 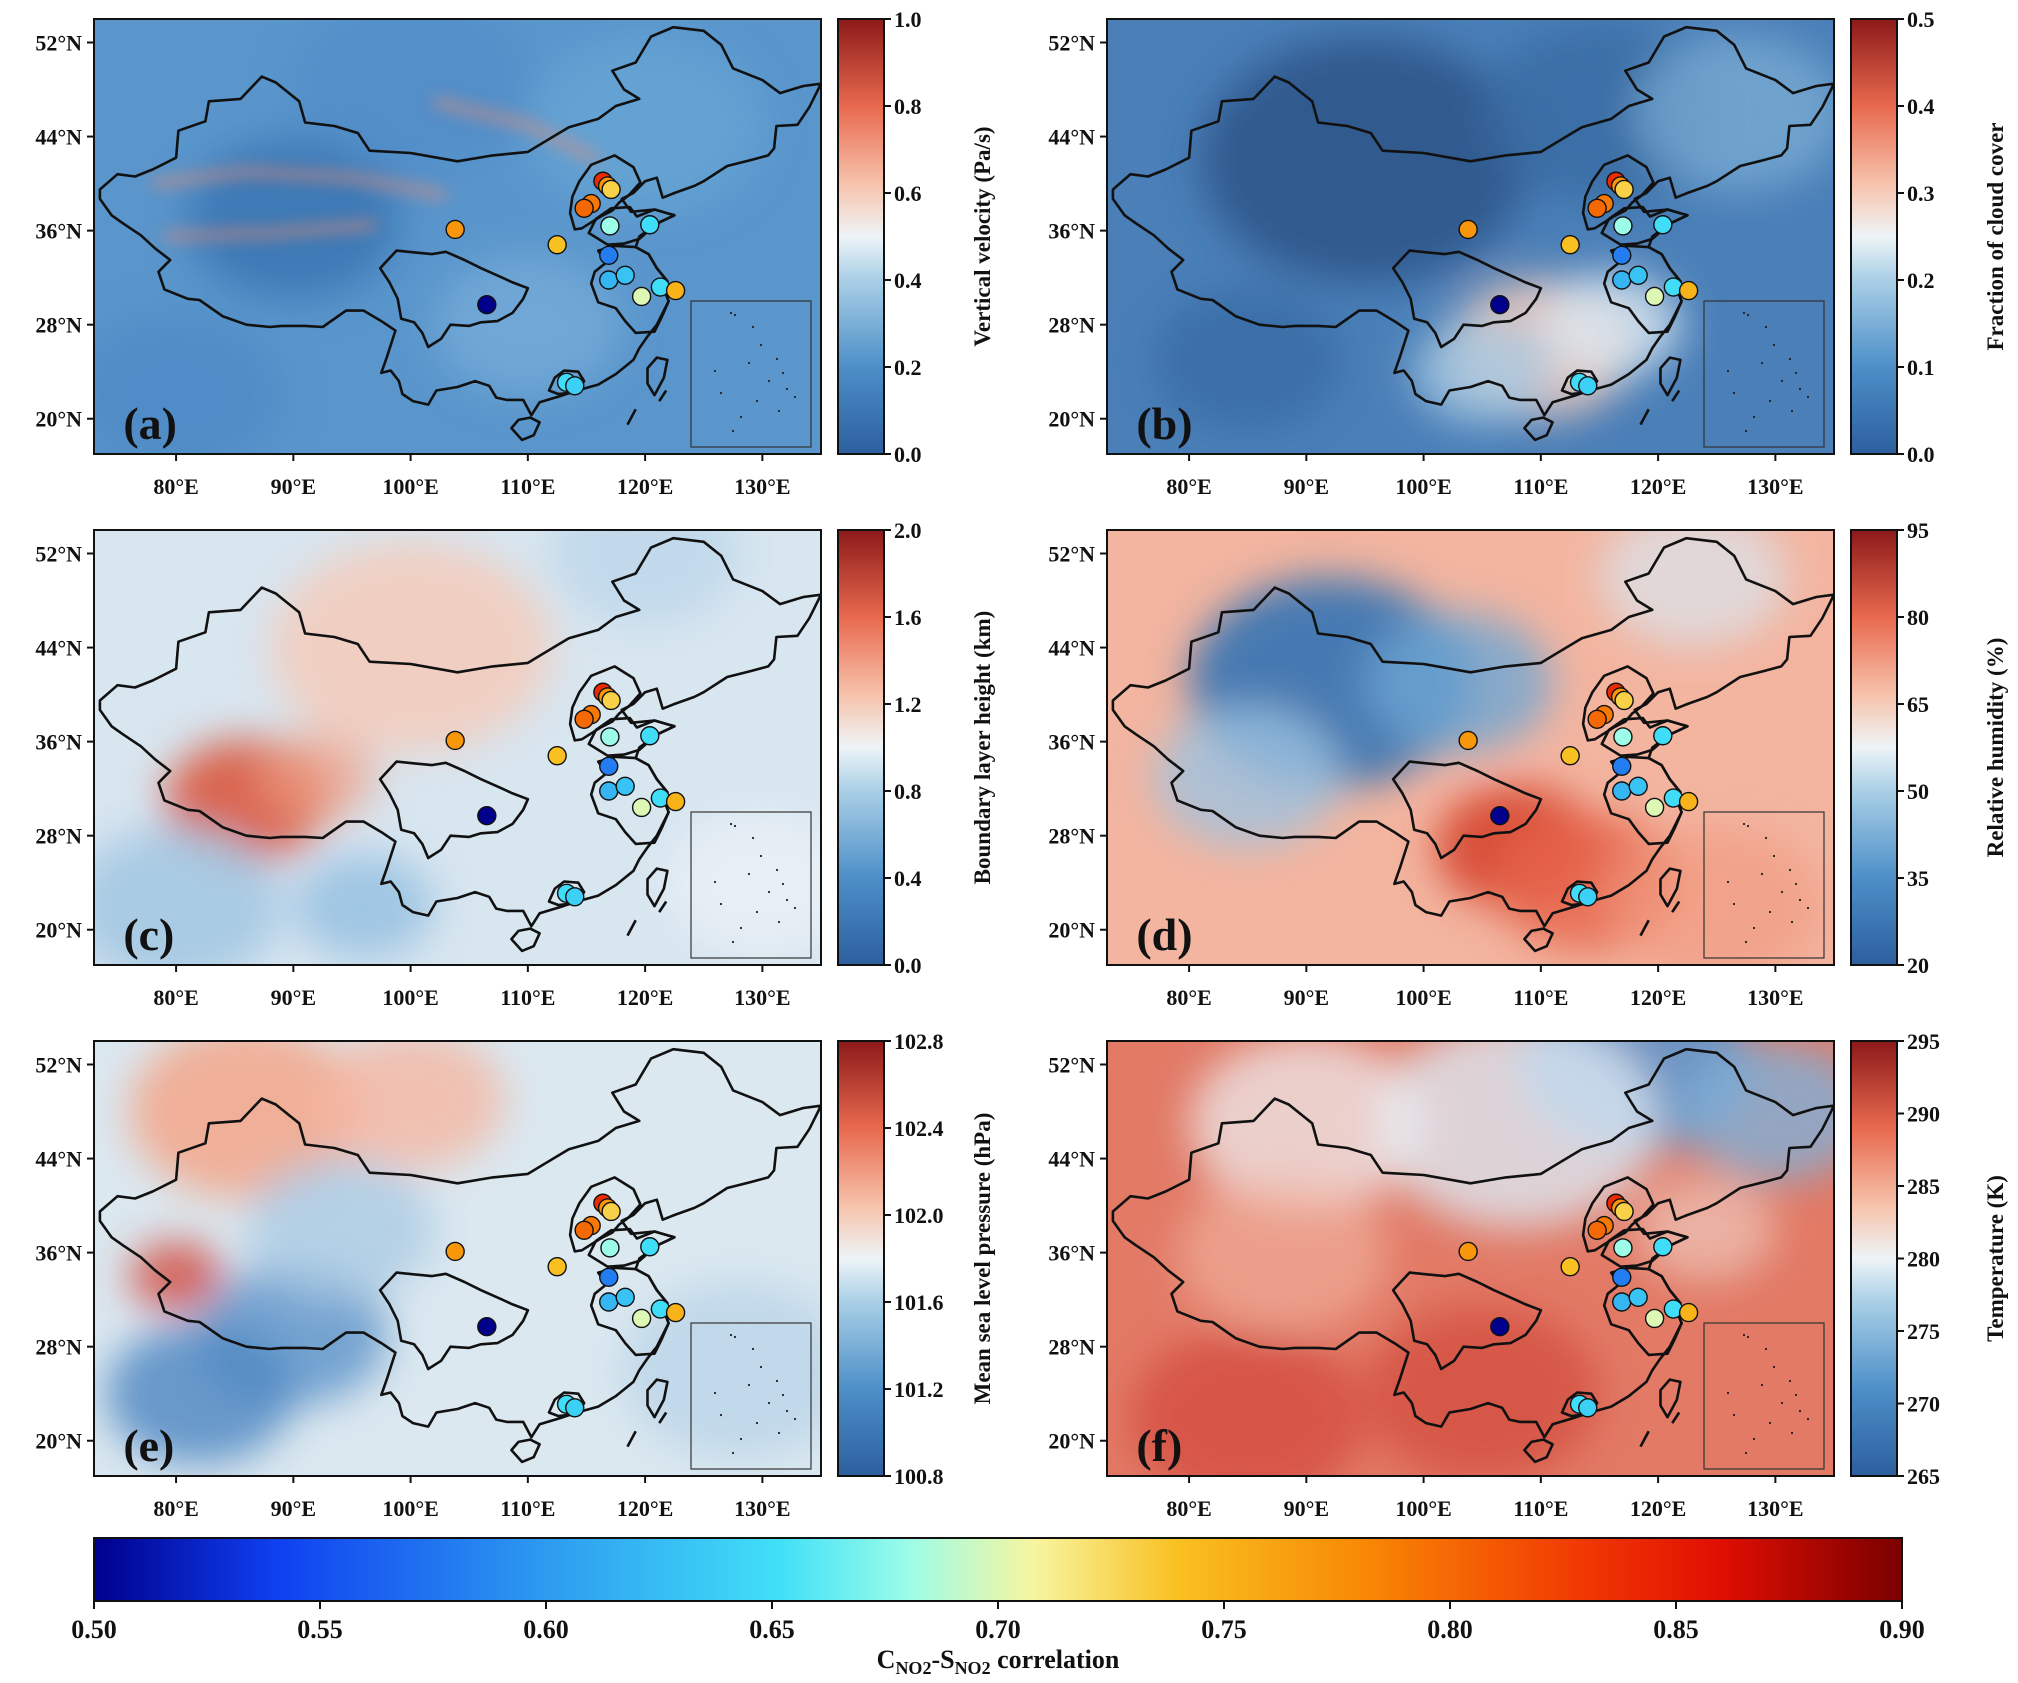 What do you see at coordinates (998, 1629) in the screenshot?
I see `correlation-tick-label: 0.70` at bounding box center [998, 1629].